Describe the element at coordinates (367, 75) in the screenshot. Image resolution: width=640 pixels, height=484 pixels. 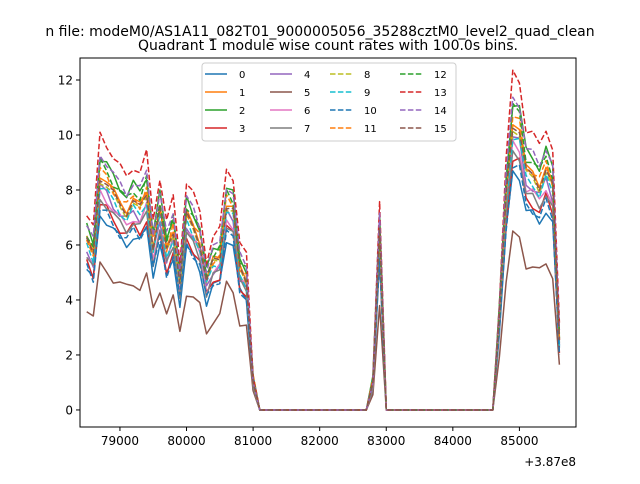
I see `legend-label: 8` at that location.